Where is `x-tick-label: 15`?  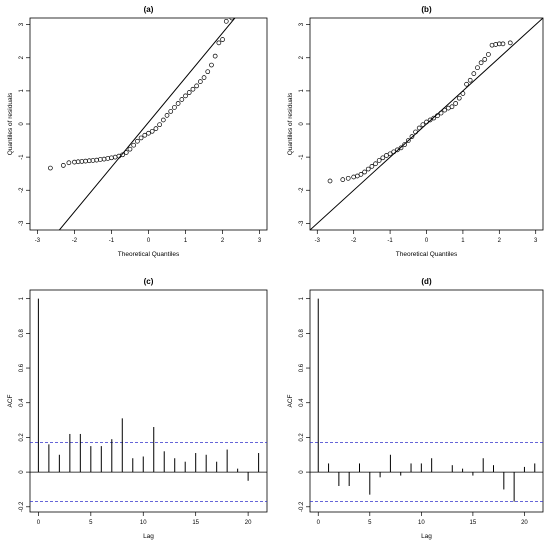 x-tick-label: 15 is located at coordinates (473, 523).